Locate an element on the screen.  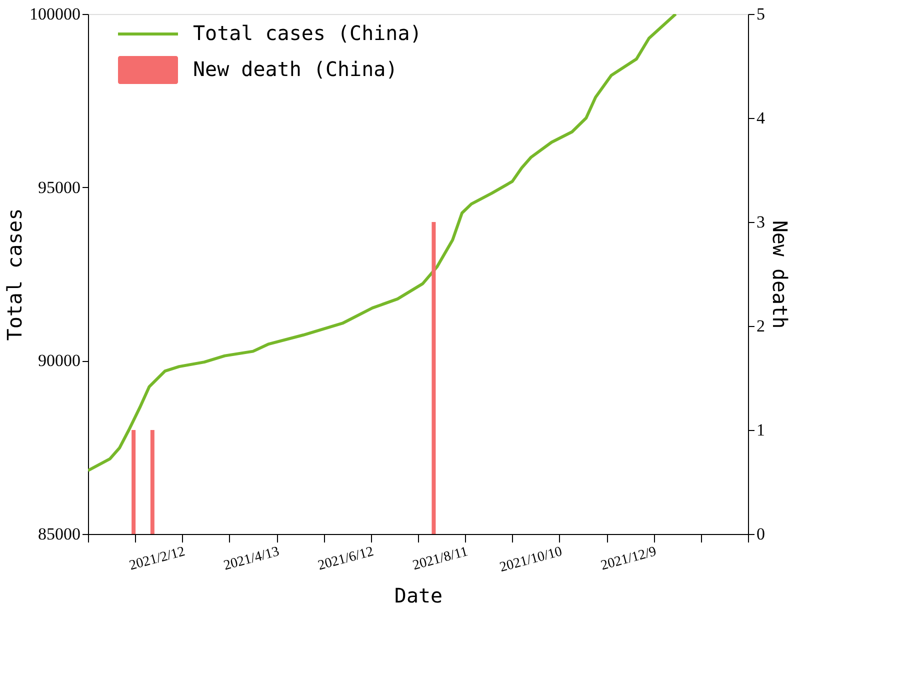
y2-tick-label: 3 is located at coordinates (760, 222).